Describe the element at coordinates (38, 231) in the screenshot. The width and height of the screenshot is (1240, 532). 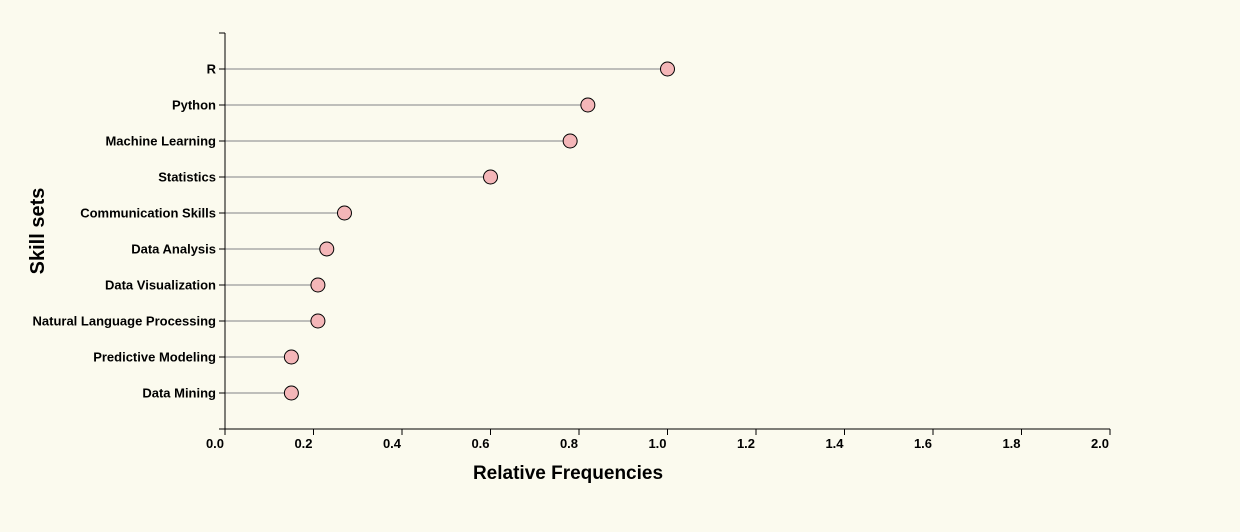
I see `y-axis-title: Skill sets` at that location.